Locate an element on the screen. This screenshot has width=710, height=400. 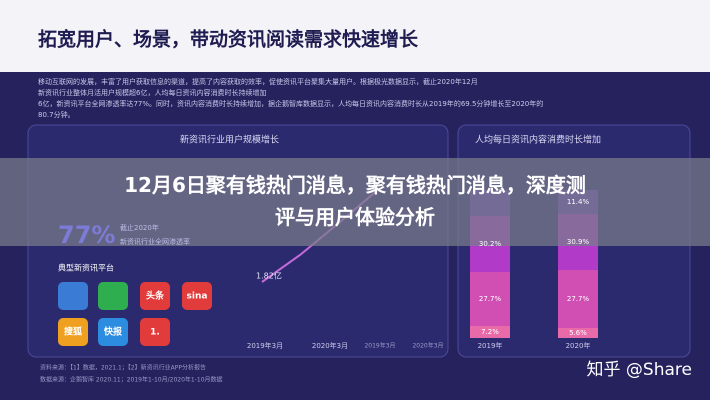
icon-label: 头条 is located at coordinates (155, 296).